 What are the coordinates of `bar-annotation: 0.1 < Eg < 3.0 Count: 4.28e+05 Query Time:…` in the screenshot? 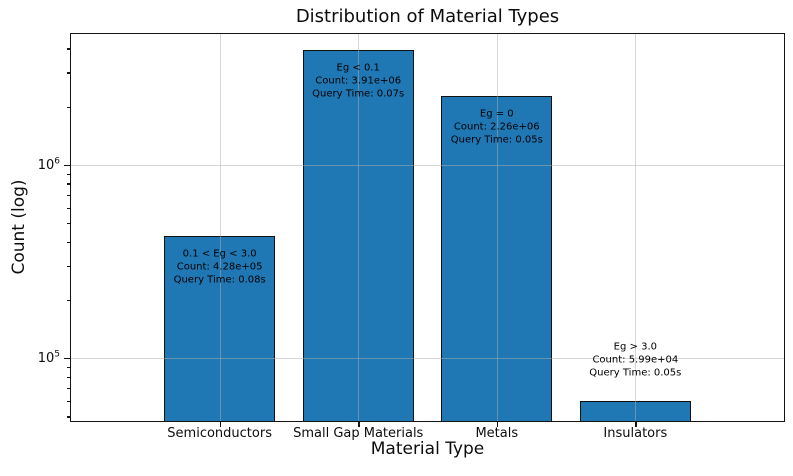 It's located at (220, 267).